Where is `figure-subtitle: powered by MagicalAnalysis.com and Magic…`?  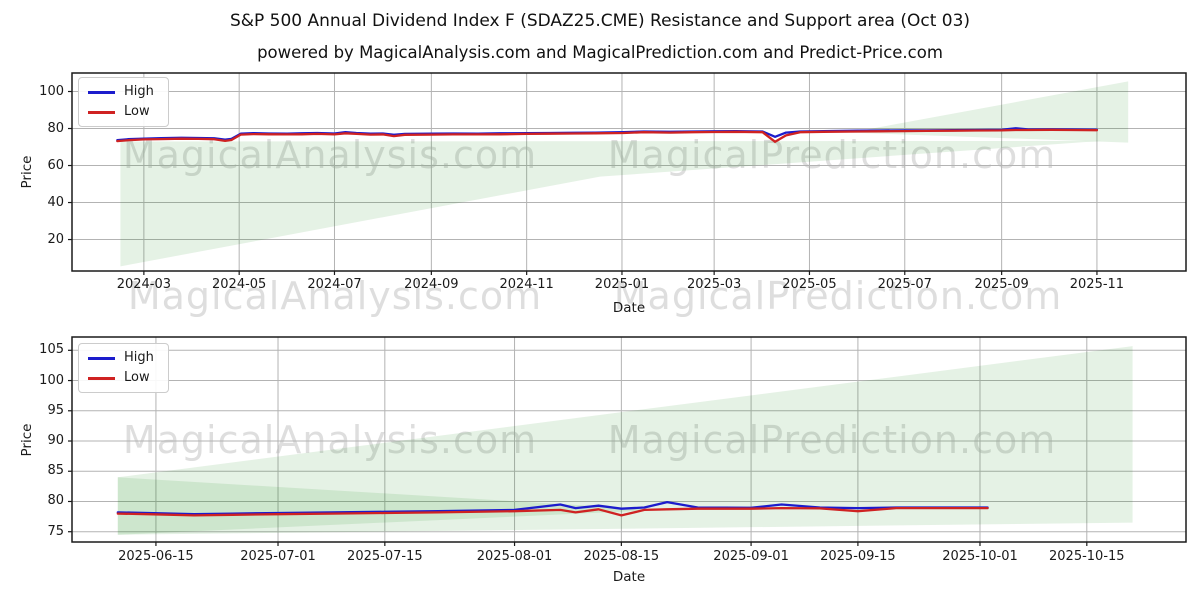 figure-subtitle: powered by MagicalAnalysis.com and Magic… is located at coordinates (600, 52).